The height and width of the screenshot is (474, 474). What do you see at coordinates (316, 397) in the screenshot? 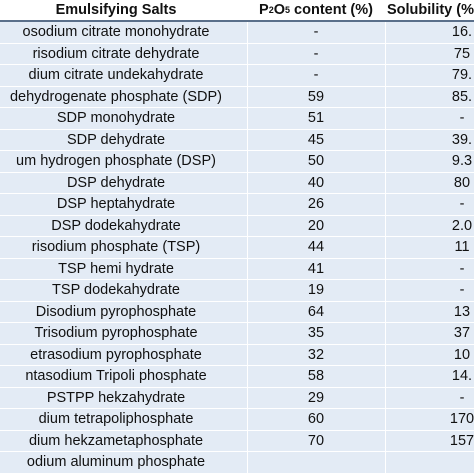
I see `table-cell: 29` at bounding box center [316, 397].